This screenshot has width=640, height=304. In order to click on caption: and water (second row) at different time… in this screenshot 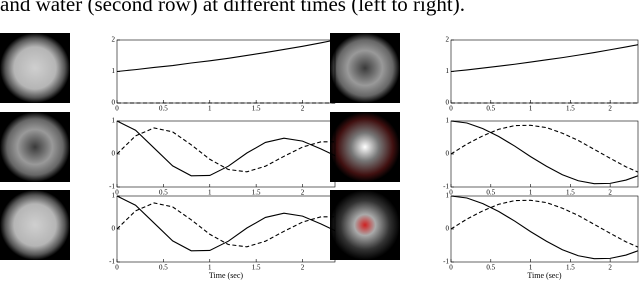, I will do `click(232, 8)`.